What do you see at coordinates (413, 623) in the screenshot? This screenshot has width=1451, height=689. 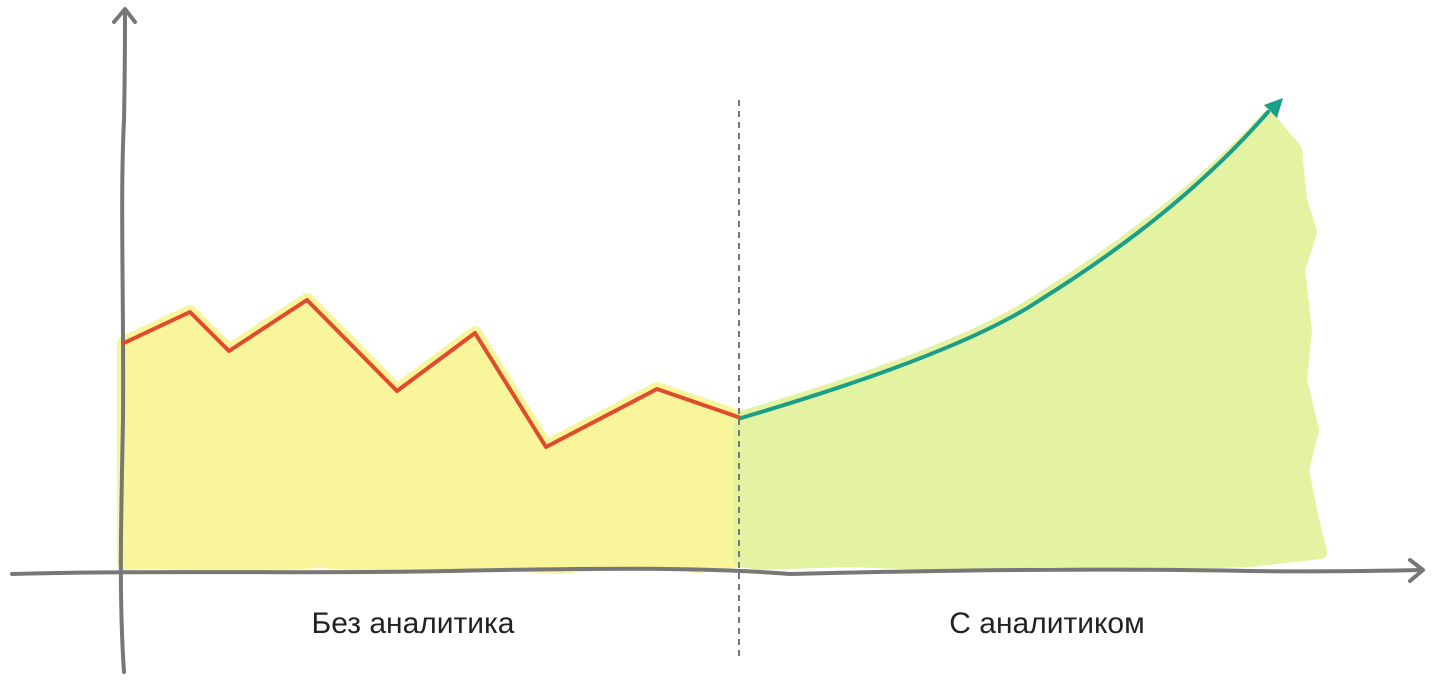 I see `label-without-analyst: Без аналитика` at bounding box center [413, 623].